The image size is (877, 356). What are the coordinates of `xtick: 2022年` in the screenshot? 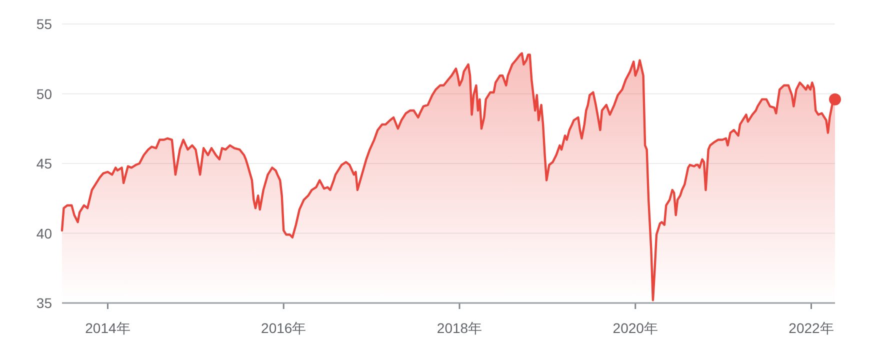 It's located at (811, 328).